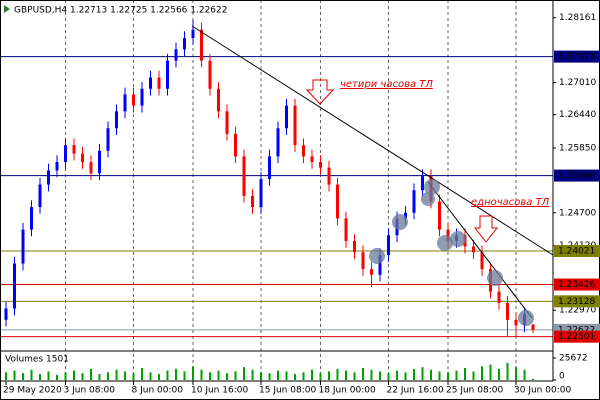  Describe the element at coordinates (577, 18) in the screenshot. I see `y-tick-label: 1.28161` at that location.